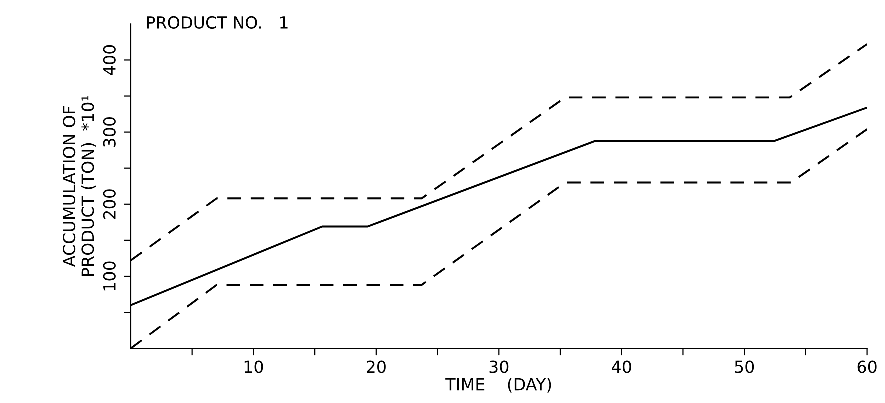 The image size is (885, 403). I want to click on x-tick-label: 10, so click(254, 367).